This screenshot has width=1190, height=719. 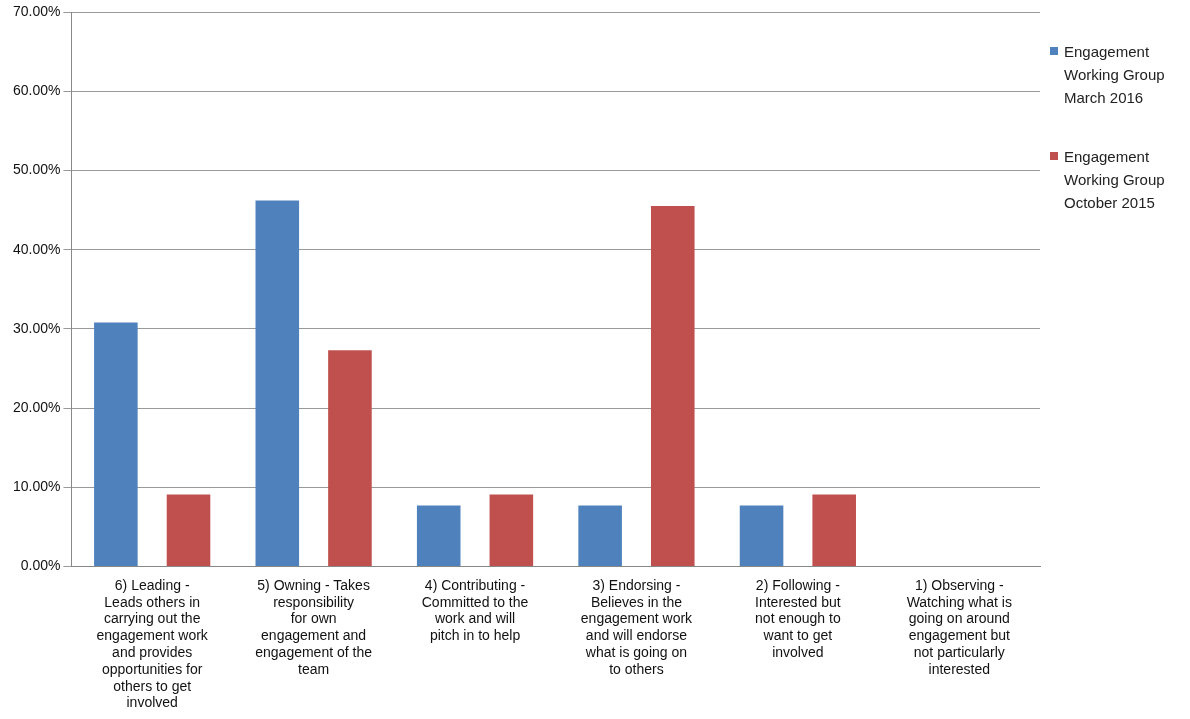 What do you see at coordinates (37, 10) in the screenshot?
I see `y-tick-label: 70.00%` at bounding box center [37, 10].